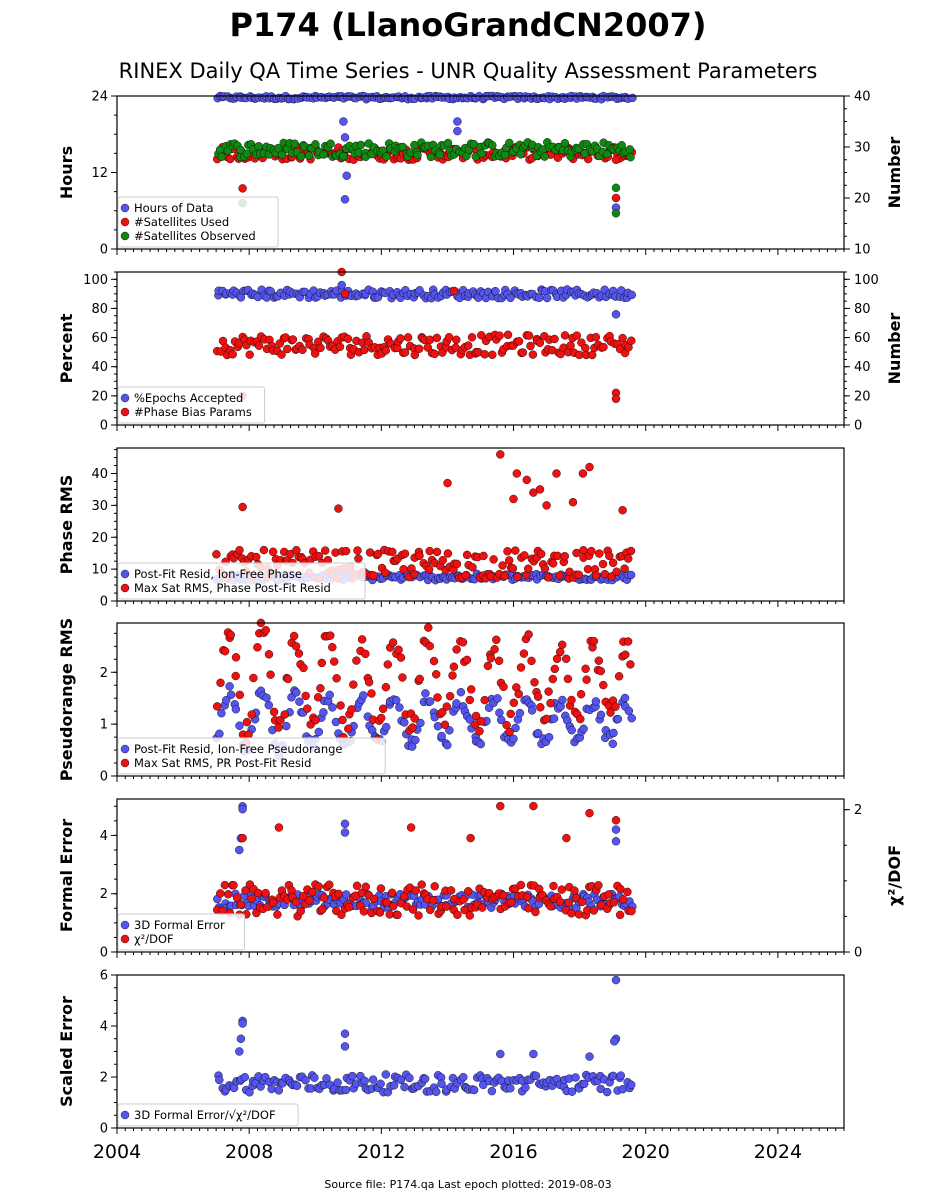 The width and height of the screenshot is (937, 1200). I want to click on y-right-axis-label: Number, so click(894, 349).